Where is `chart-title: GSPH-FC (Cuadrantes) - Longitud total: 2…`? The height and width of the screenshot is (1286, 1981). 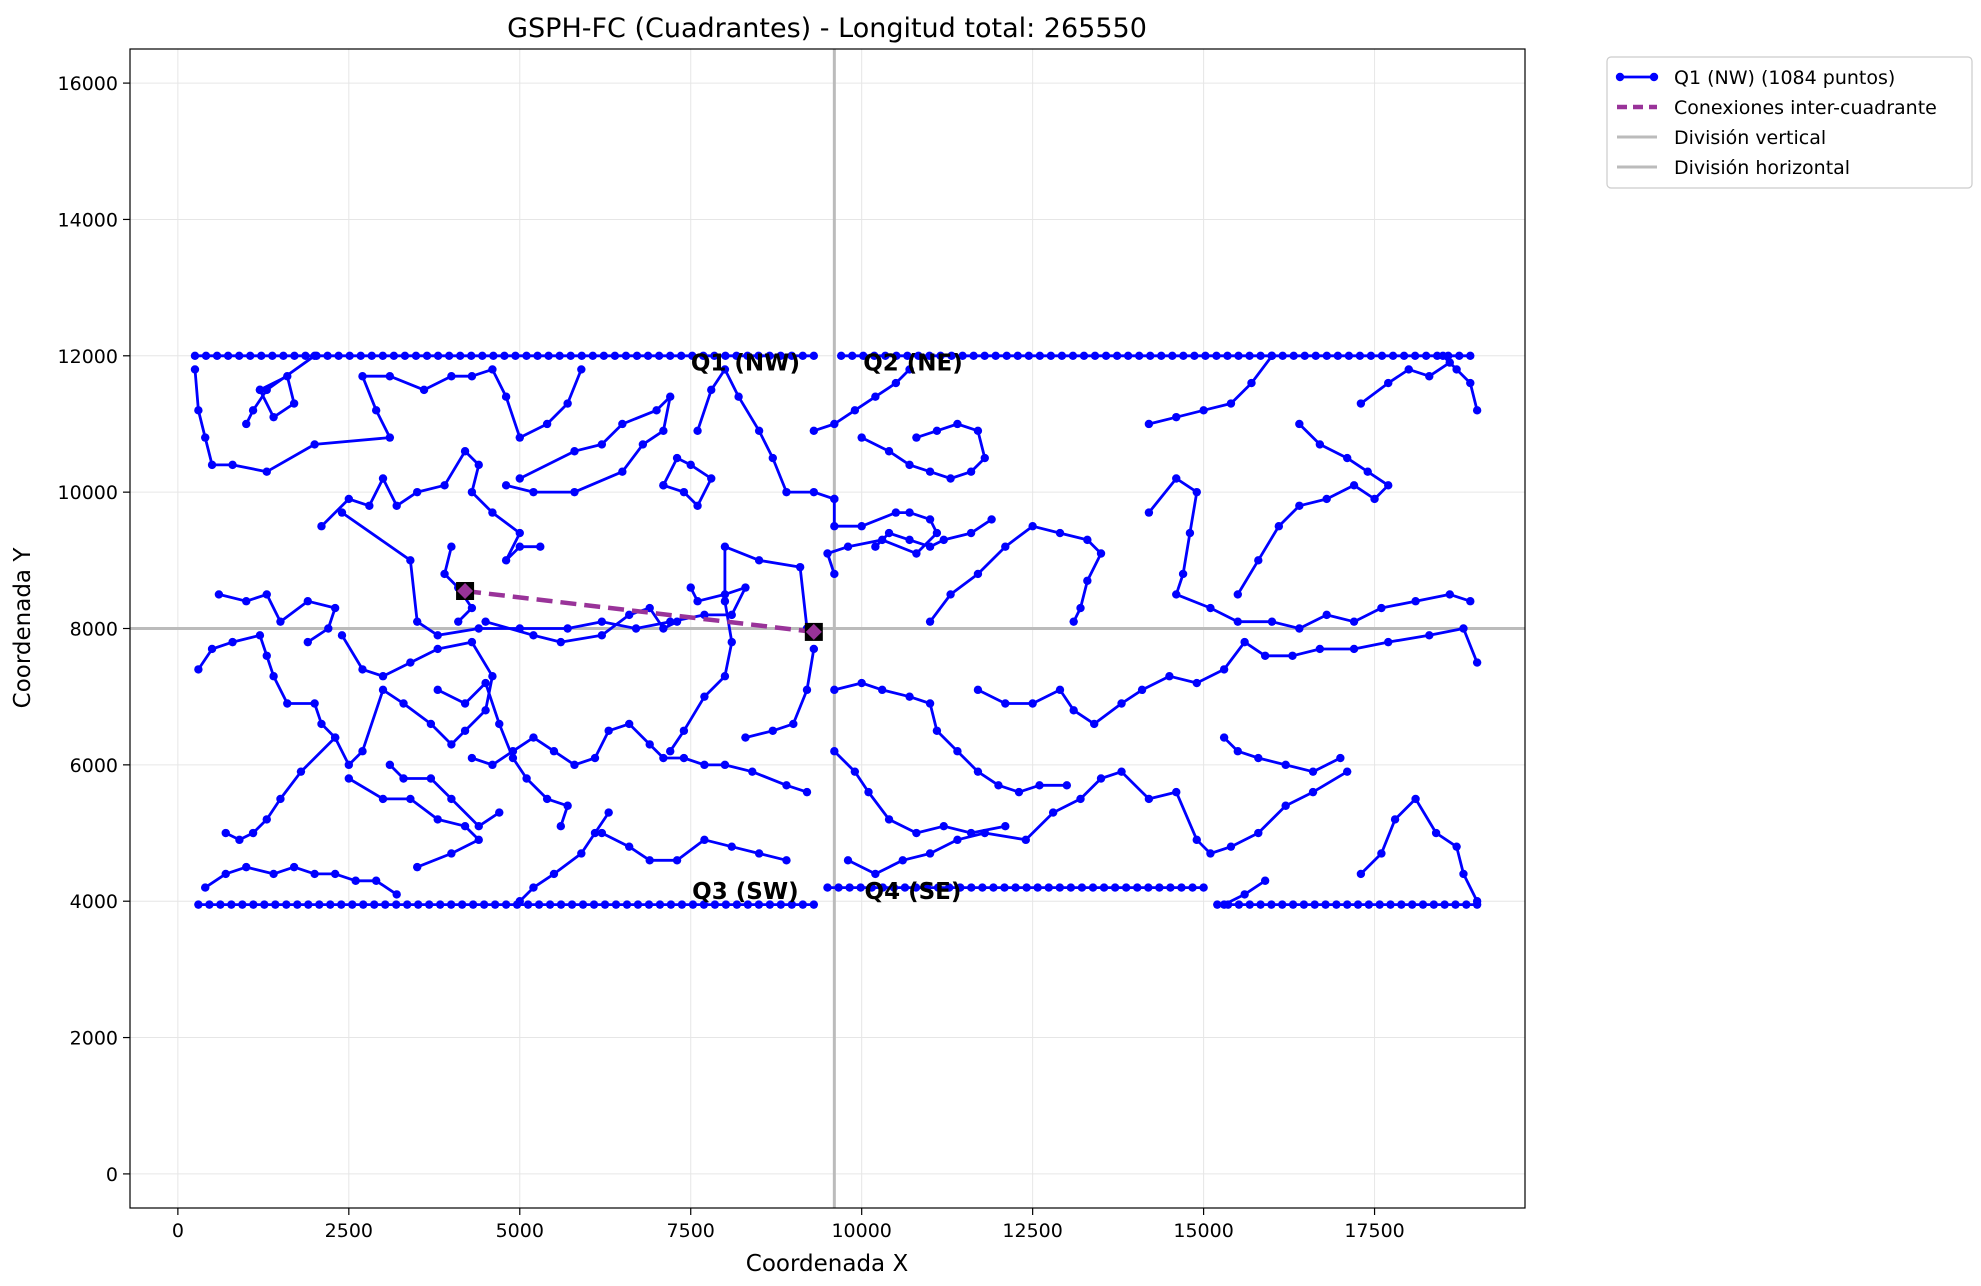 chart-title: GSPH-FC (Cuadrantes) - Longitud total: 2… is located at coordinates (827, 28).